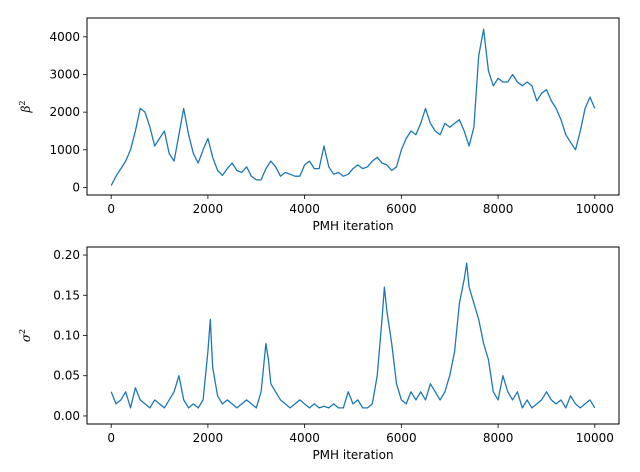 The width and height of the screenshot is (640, 472). What do you see at coordinates (26, 110) in the screenshot?
I see `y-axis-label-symbol: β` at bounding box center [26, 110].